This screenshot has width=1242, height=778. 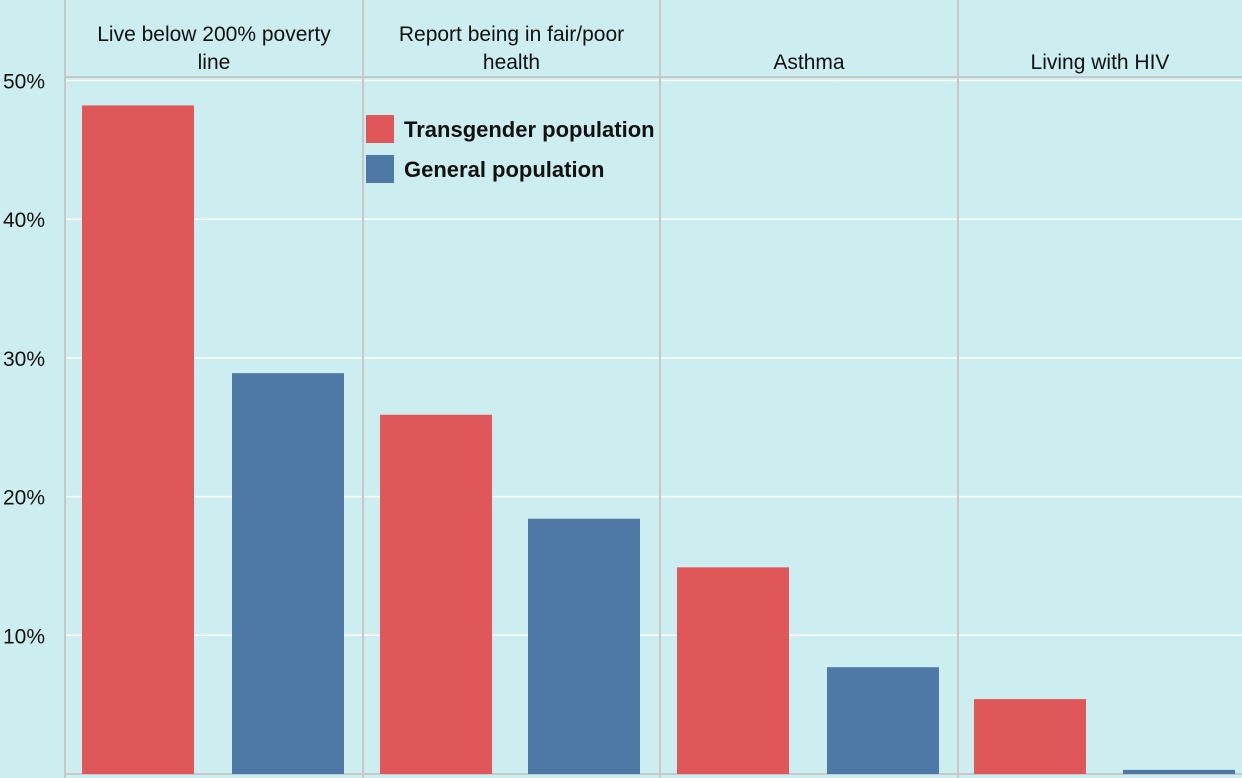 I want to click on y-tick-label-20: 20%, so click(x=24, y=498).